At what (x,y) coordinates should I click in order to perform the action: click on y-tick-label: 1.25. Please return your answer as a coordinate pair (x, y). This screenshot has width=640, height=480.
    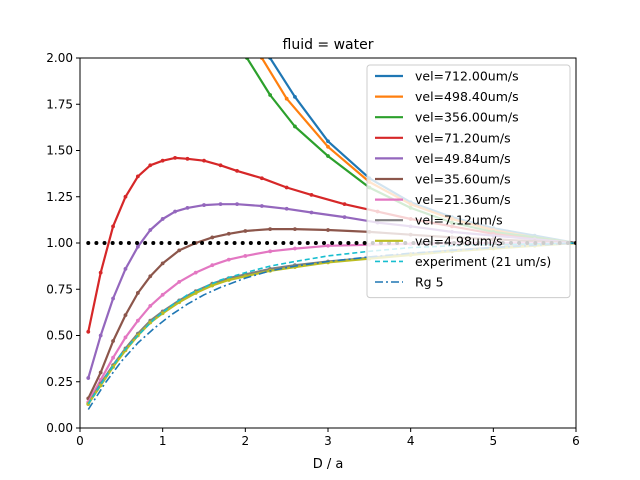
    Looking at the image, I should click on (59, 197).